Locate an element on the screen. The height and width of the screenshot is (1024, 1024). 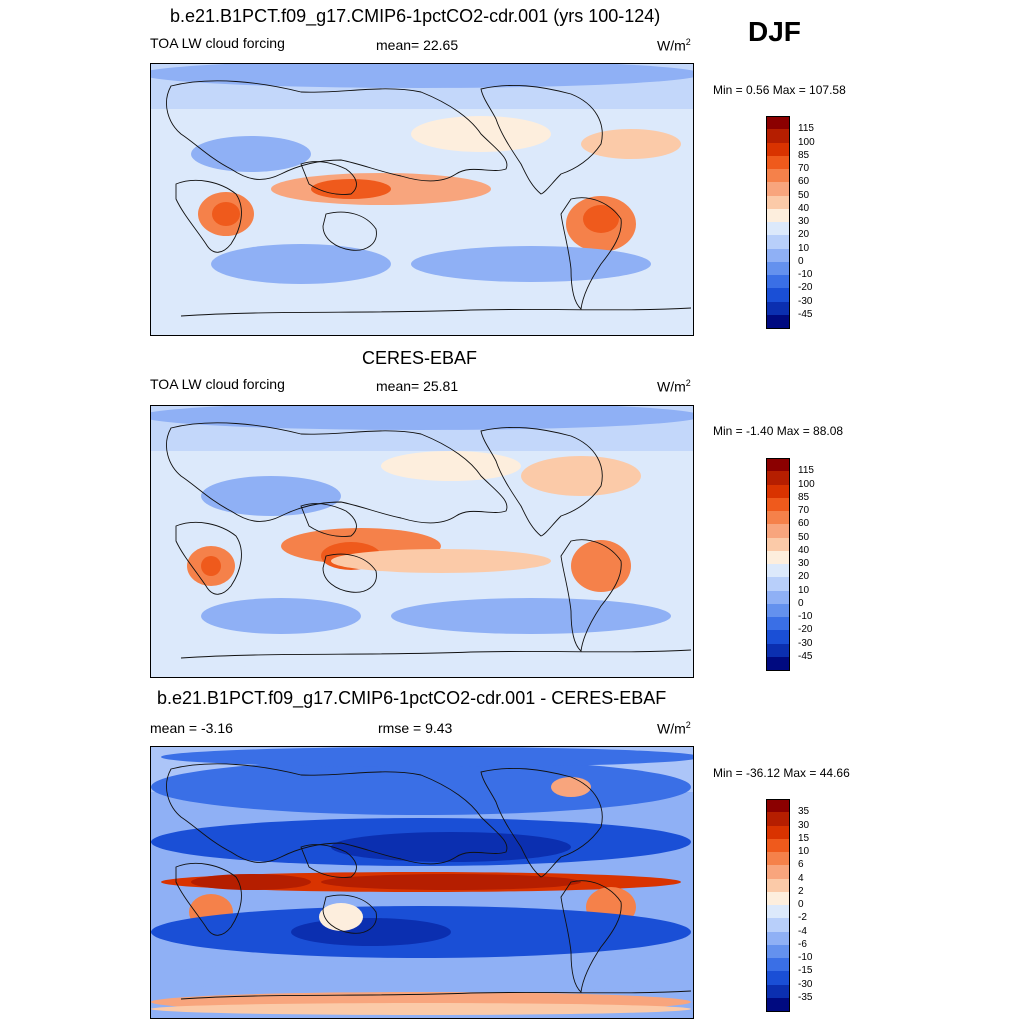
panel-1-map is located at coordinates (422, 199).